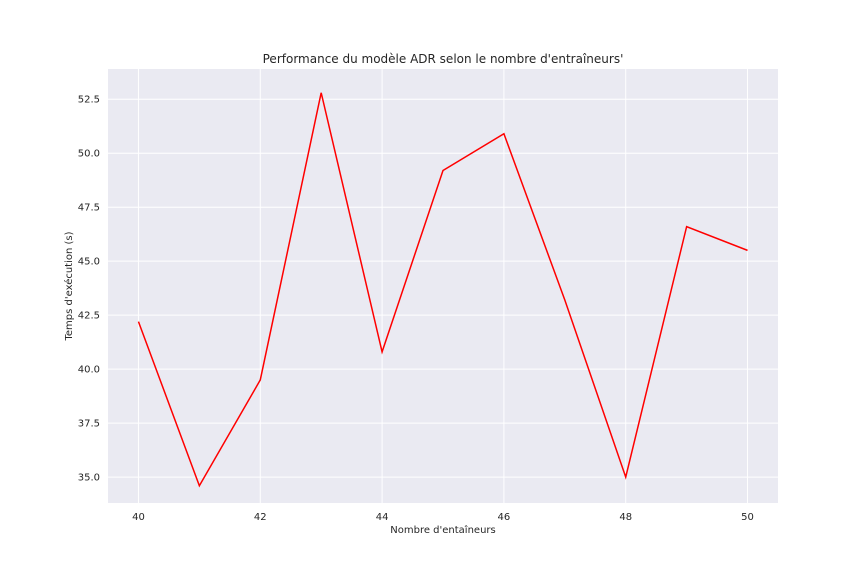 Image resolution: width=864 pixels, height=576 pixels. What do you see at coordinates (89, 289) in the screenshot?
I see `y-tick-labels: 35.0 37.5 40.0 42.5 45.0 47.5 50.0 52.5` at bounding box center [89, 289].